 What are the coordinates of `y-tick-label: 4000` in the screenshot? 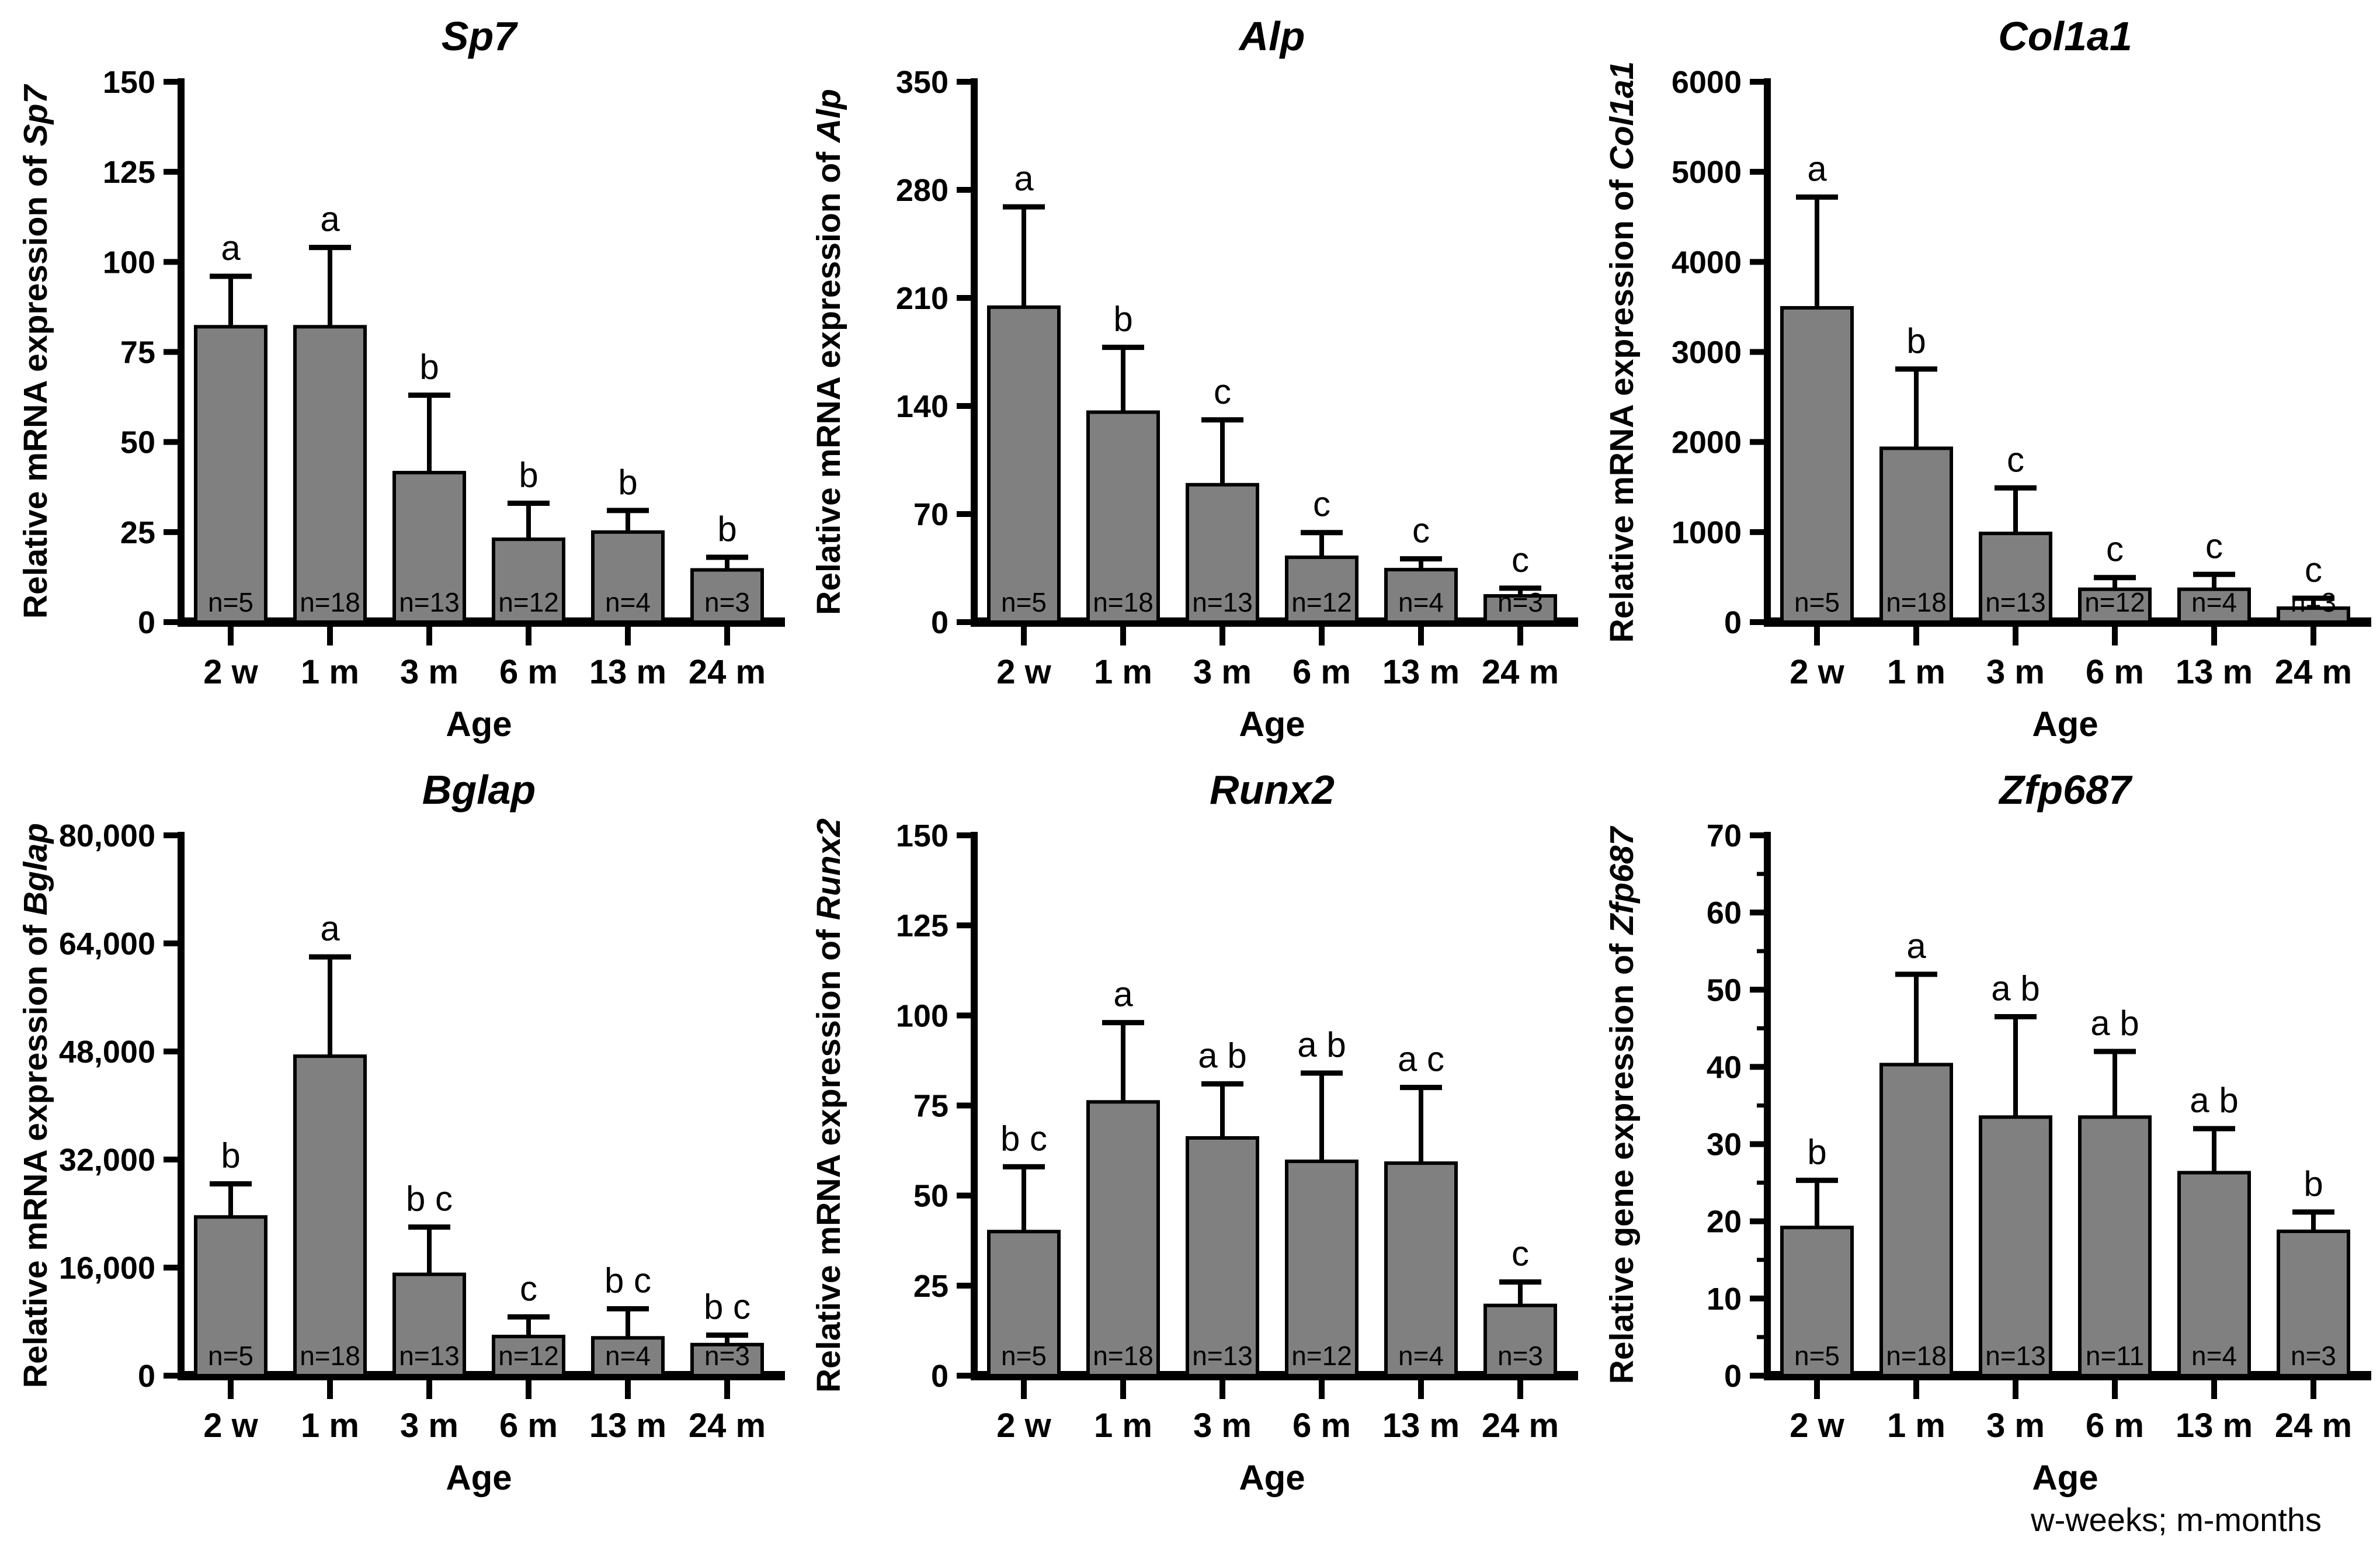 It's located at (1707, 262).